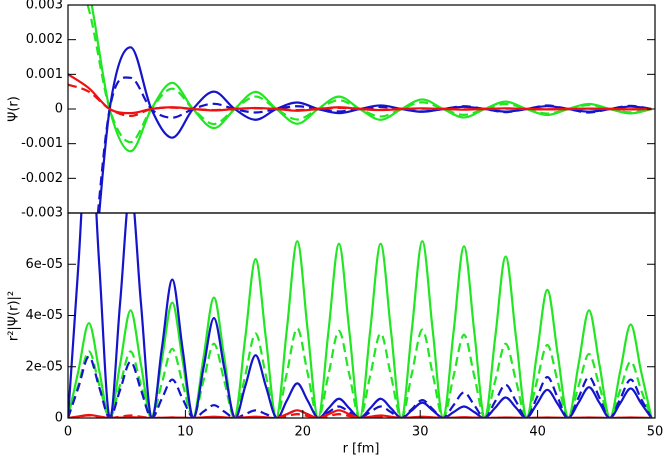 This screenshot has width=664, height=458. I want to click on y-tick-label: 4e-05, so click(44, 315).